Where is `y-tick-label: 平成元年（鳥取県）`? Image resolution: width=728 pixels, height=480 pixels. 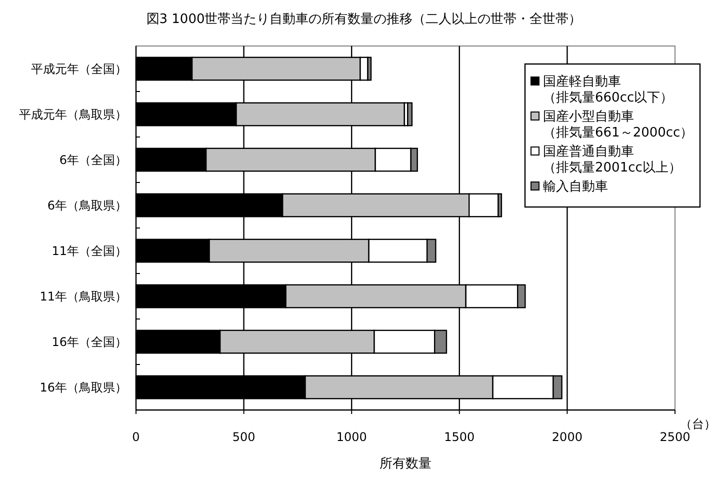 y-tick-label: 平成元年（鳥取県） is located at coordinates (73, 114).